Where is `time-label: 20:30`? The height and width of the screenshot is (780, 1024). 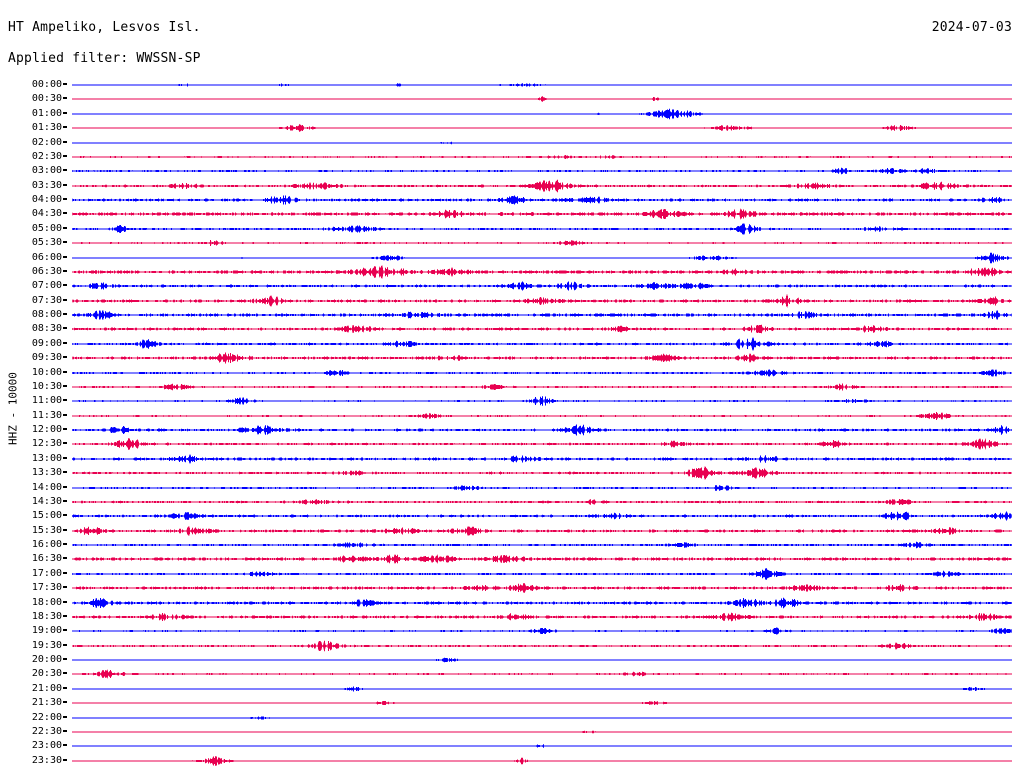 time-label: 20:30 is located at coordinates (46, 674).